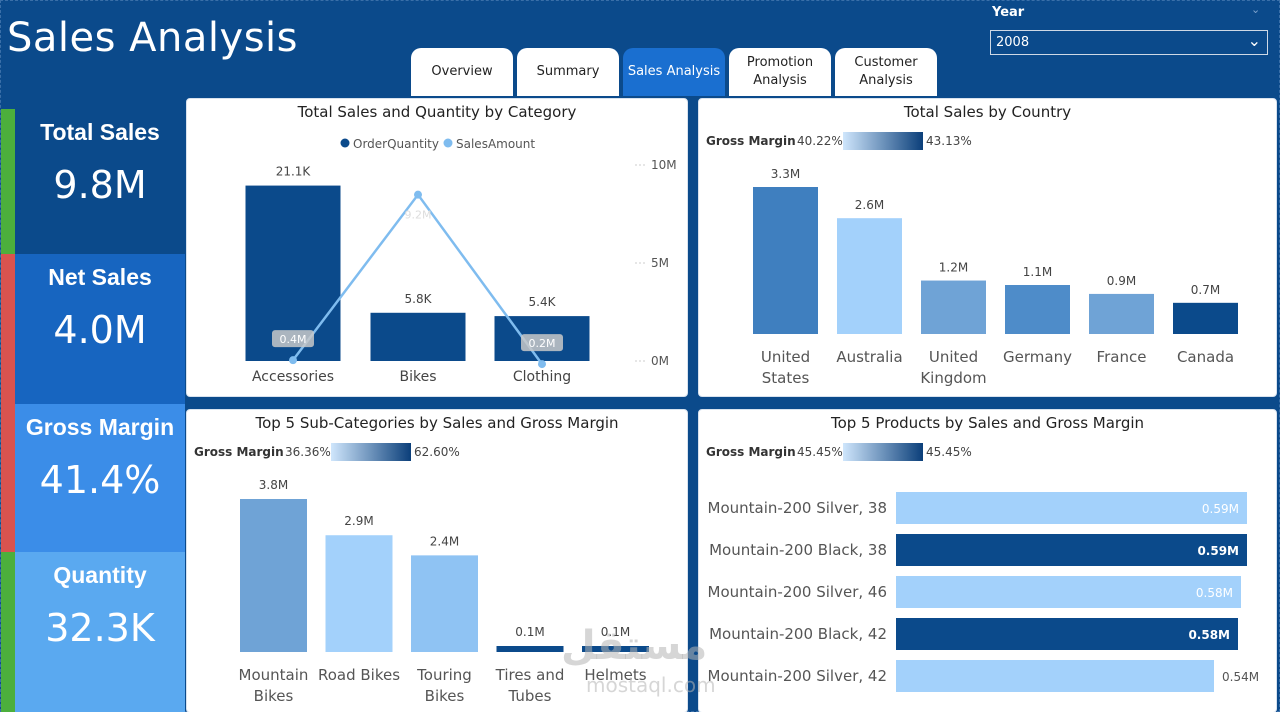  I want to click on bar-data-label: 1.2M, so click(953, 268).